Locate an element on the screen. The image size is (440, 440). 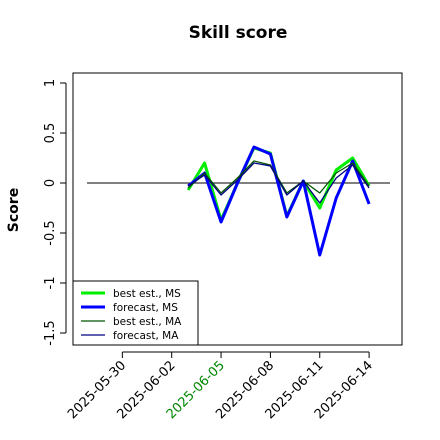
legend-label: forecast, MA is located at coordinates (146, 336).